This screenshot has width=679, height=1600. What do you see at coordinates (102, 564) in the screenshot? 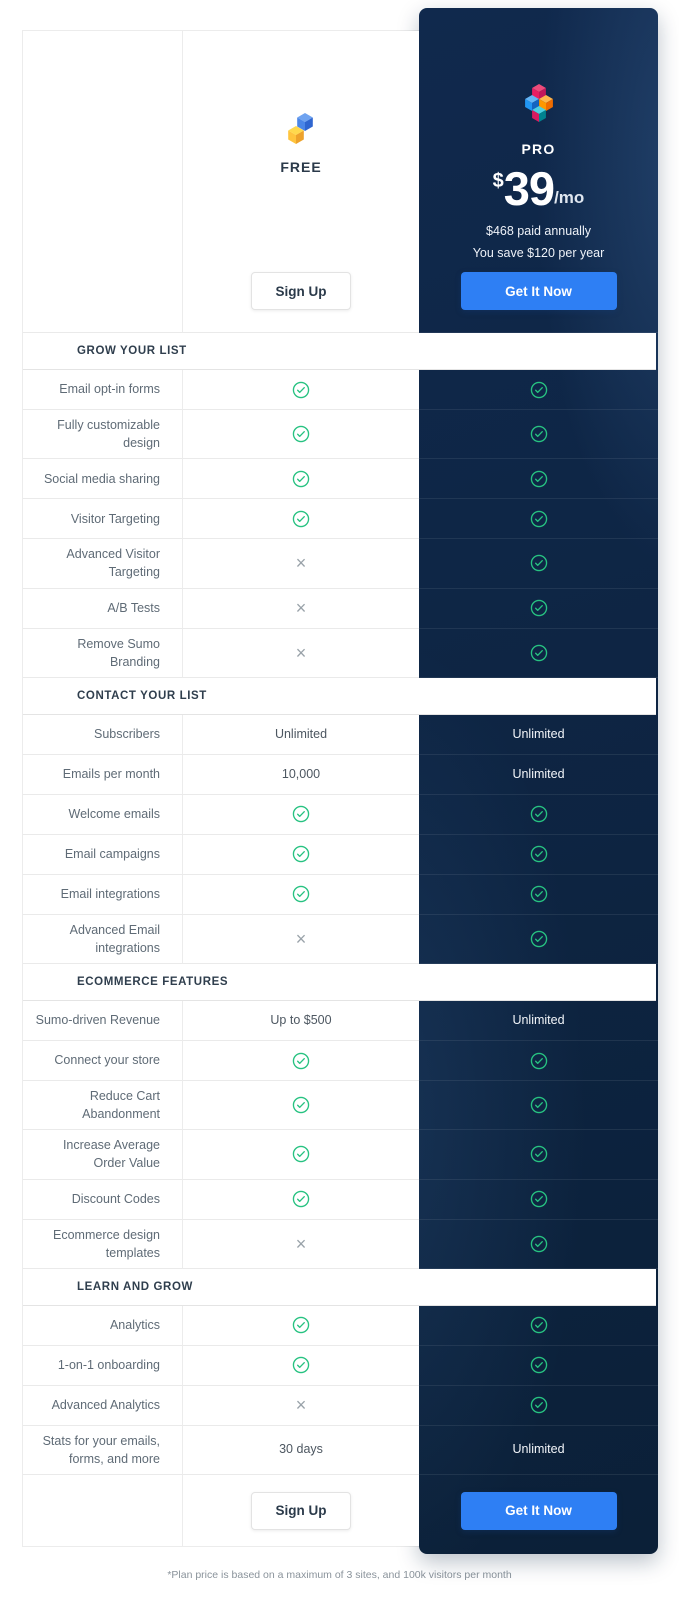
I see `feature-label: Advanced Visitor Targeting` at bounding box center [102, 564].